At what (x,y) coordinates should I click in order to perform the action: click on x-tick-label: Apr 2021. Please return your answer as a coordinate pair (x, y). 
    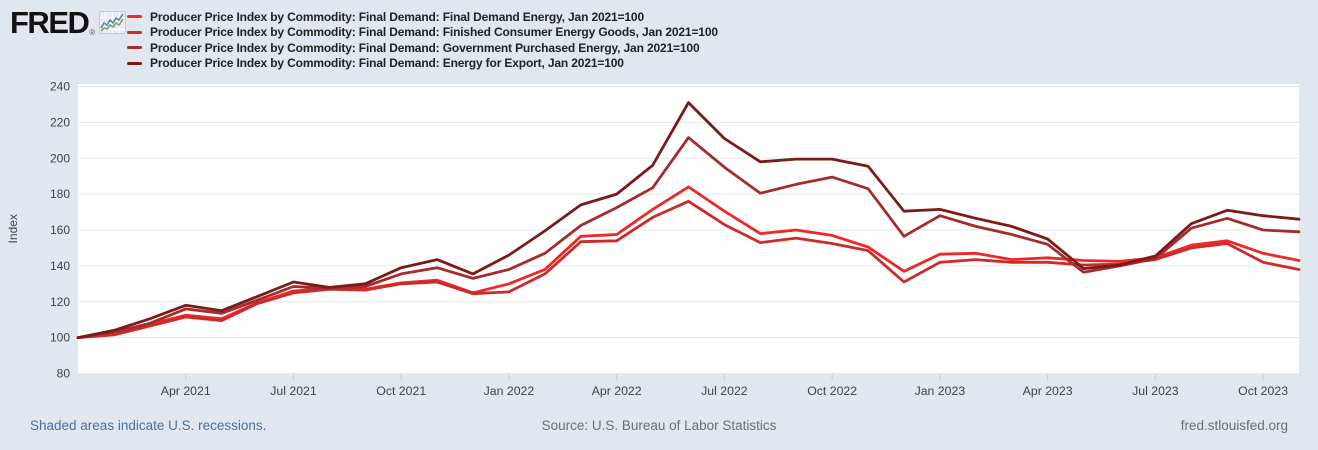
    Looking at the image, I should click on (186, 391).